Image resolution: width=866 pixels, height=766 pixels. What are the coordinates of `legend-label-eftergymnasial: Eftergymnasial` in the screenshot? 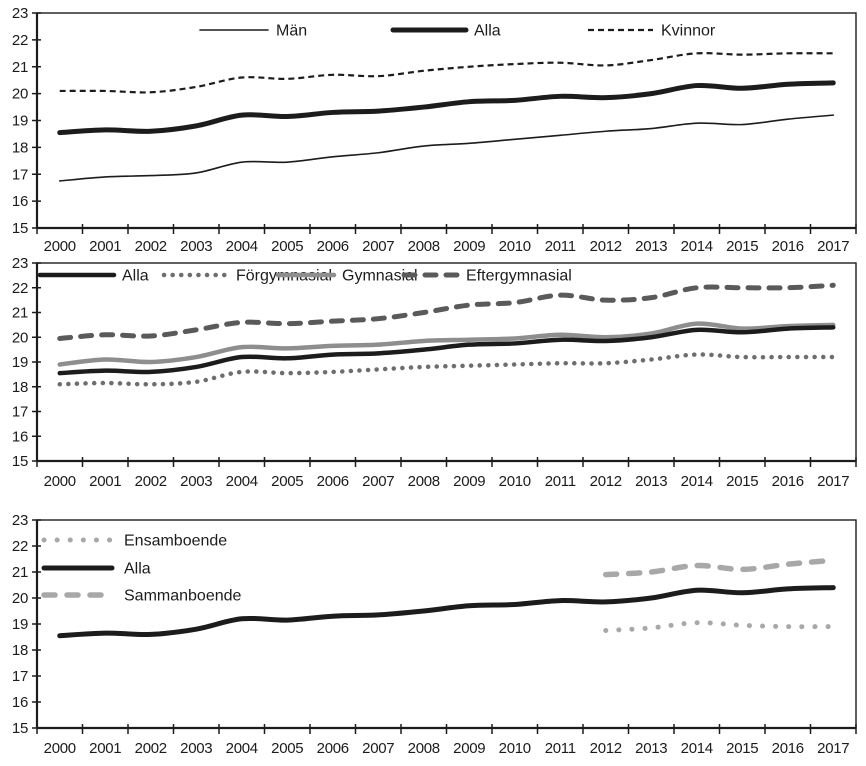 It's located at (519, 276).